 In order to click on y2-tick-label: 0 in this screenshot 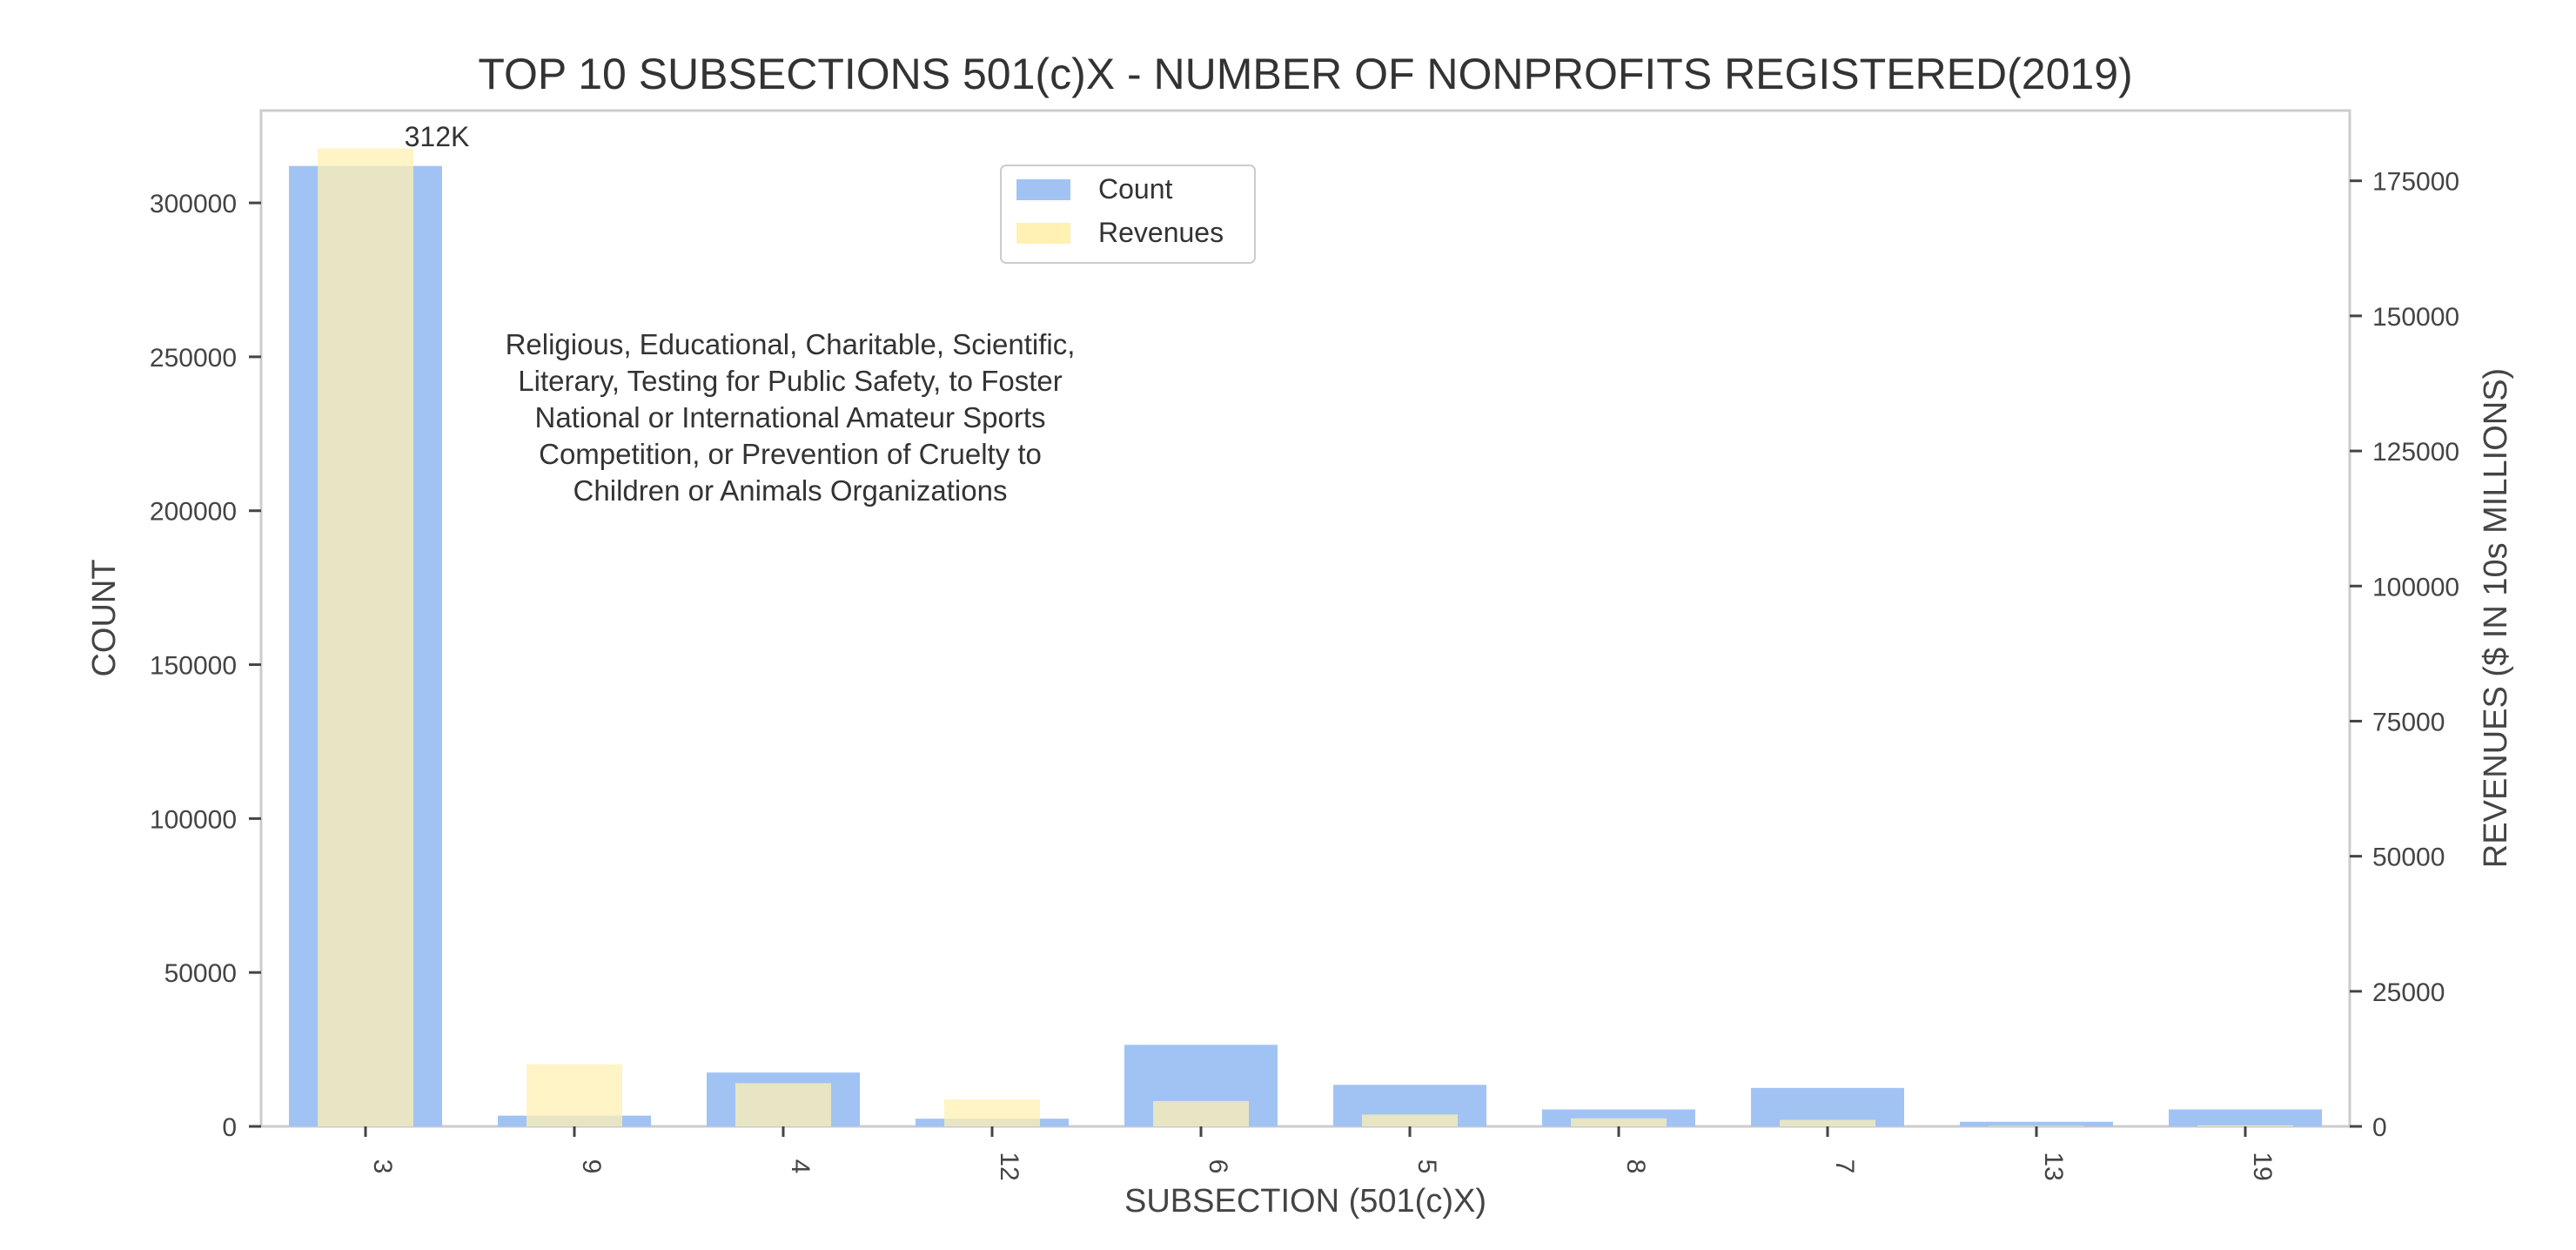, I will do `click(2380, 1127)`.